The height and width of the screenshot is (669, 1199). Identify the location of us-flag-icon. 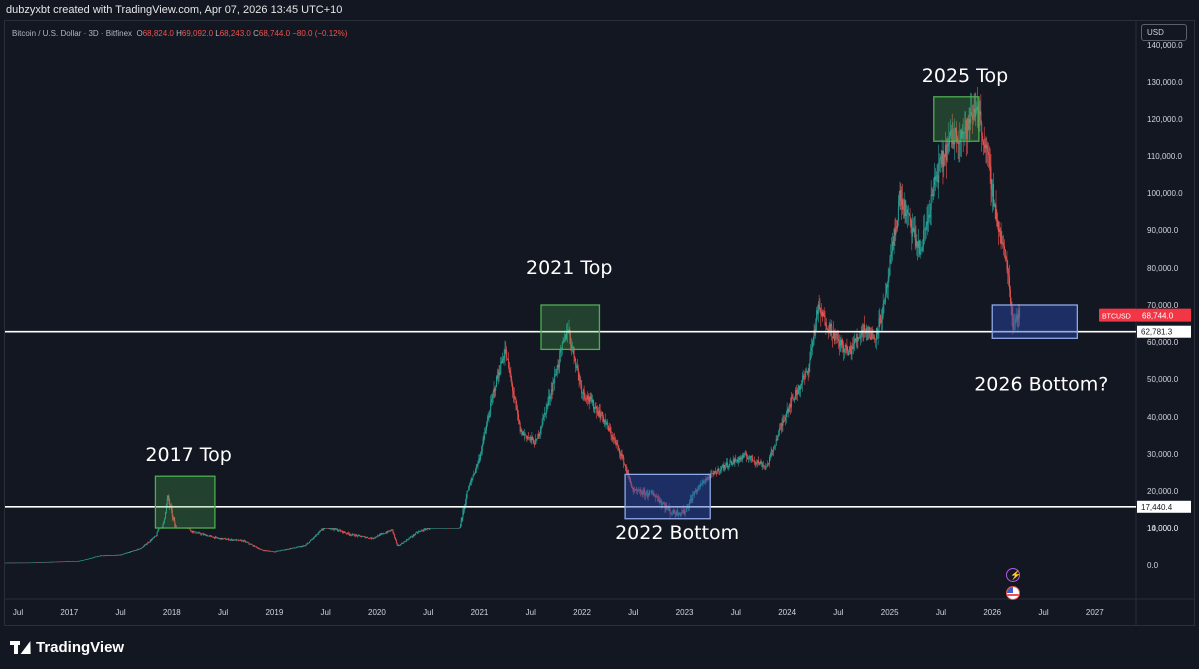
(1013, 593).